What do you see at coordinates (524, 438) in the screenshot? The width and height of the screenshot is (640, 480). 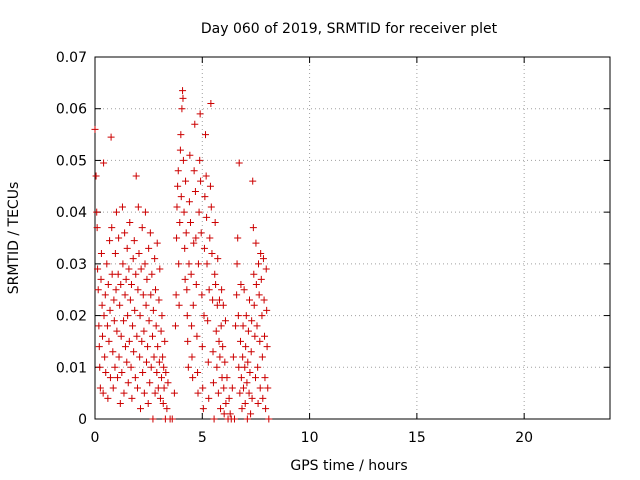 I see `x-tick-label: 20` at bounding box center [524, 438].